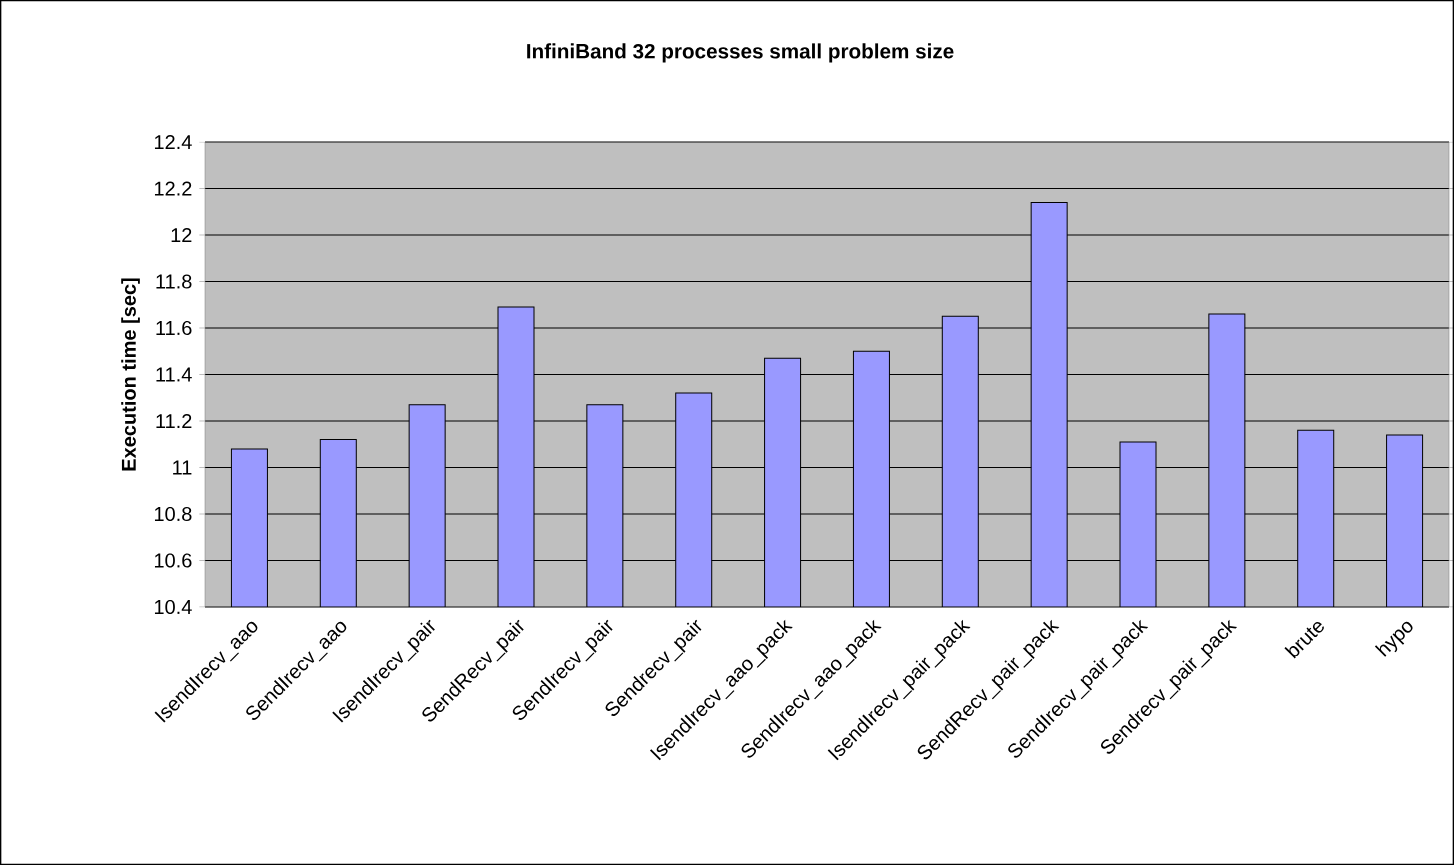  Describe the element at coordinates (174, 421) in the screenshot. I see `y-tick-label: 11.2` at that location.